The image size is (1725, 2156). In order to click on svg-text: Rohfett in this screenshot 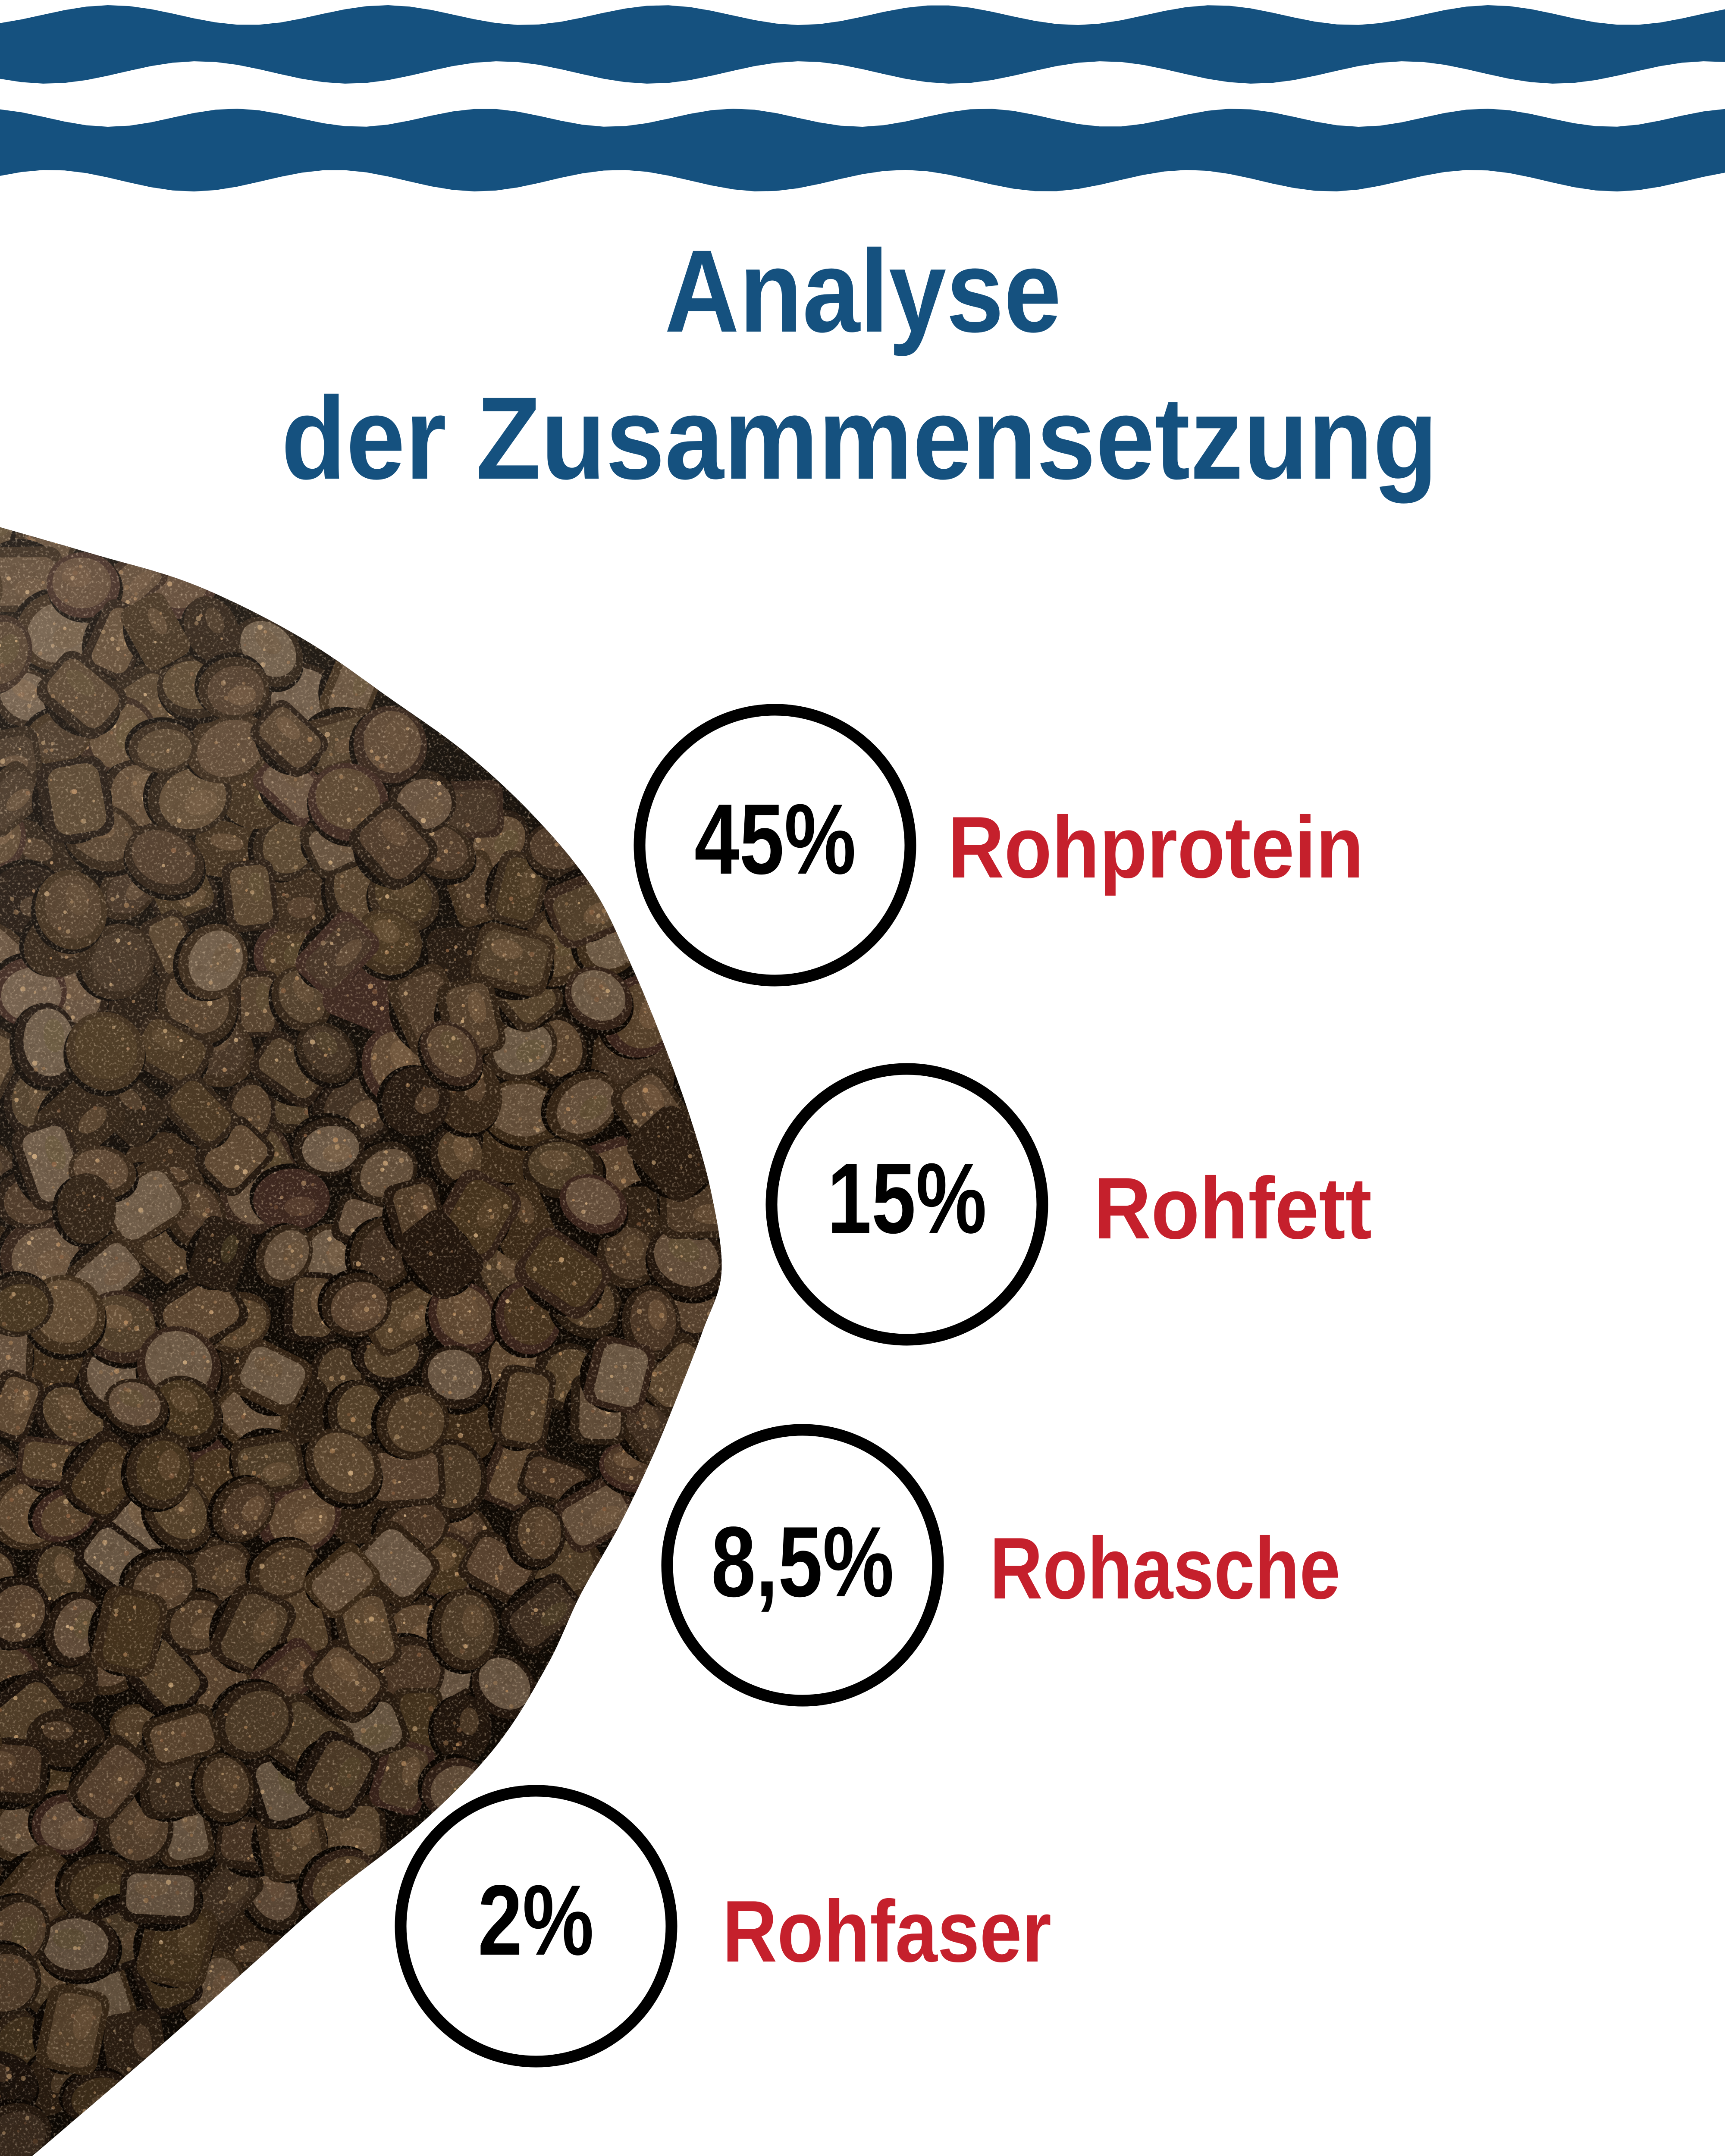, I will do `click(1233, 1208)`.